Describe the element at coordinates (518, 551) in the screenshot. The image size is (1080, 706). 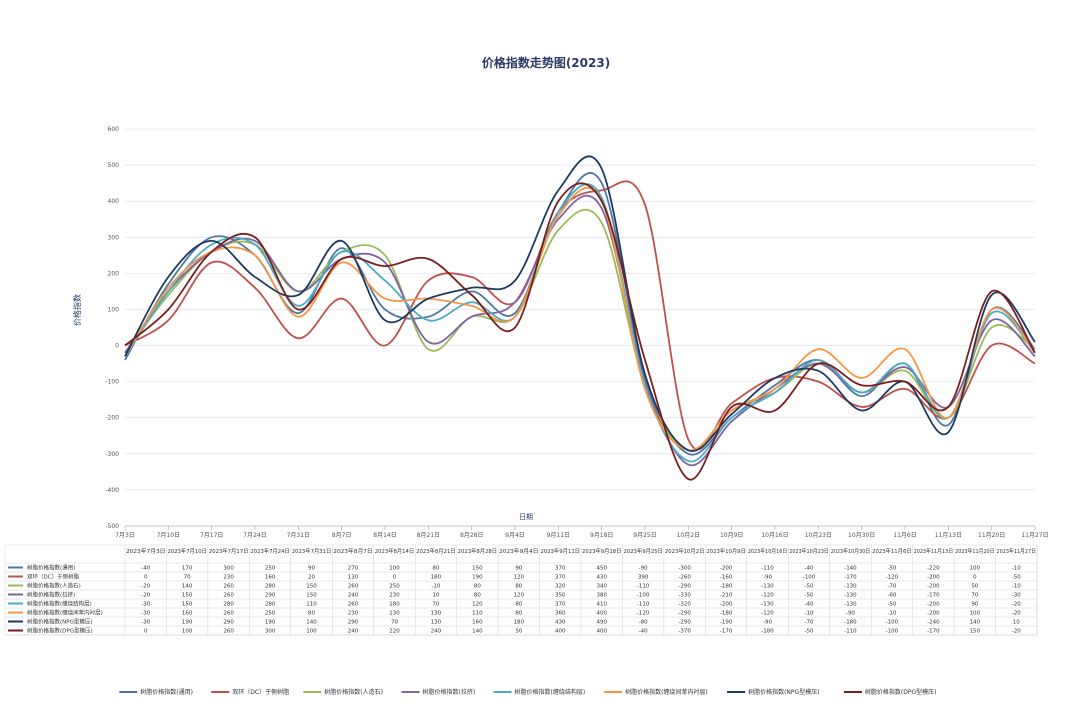
I see `table-header-cell: 2023年9月4日` at that location.